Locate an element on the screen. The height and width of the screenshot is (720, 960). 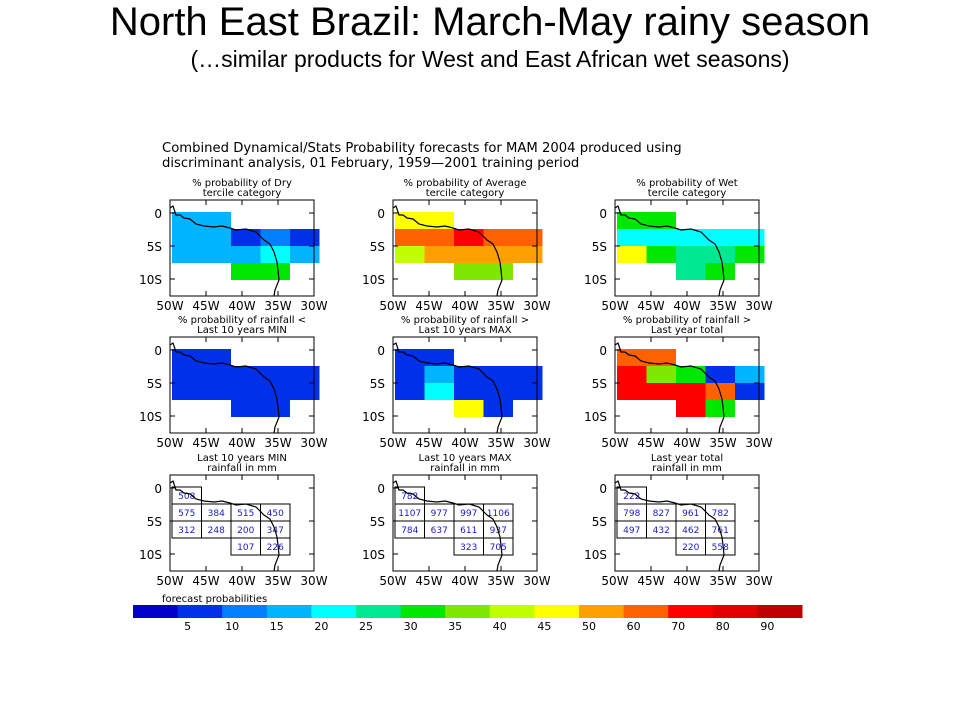
panel-4-title-1: % probability of rainfall < is located at coordinates (242, 320).